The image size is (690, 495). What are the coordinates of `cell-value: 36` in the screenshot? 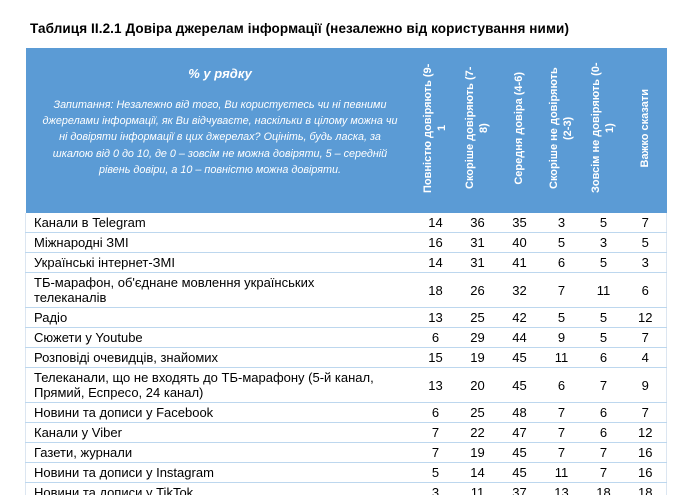 It's located at (477, 223).